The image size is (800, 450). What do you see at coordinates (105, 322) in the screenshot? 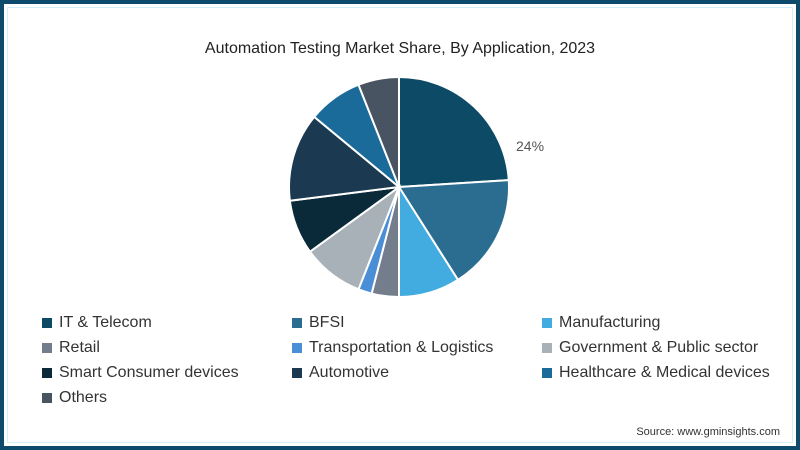
I see `legend-label: IT & Telecom` at bounding box center [105, 322].